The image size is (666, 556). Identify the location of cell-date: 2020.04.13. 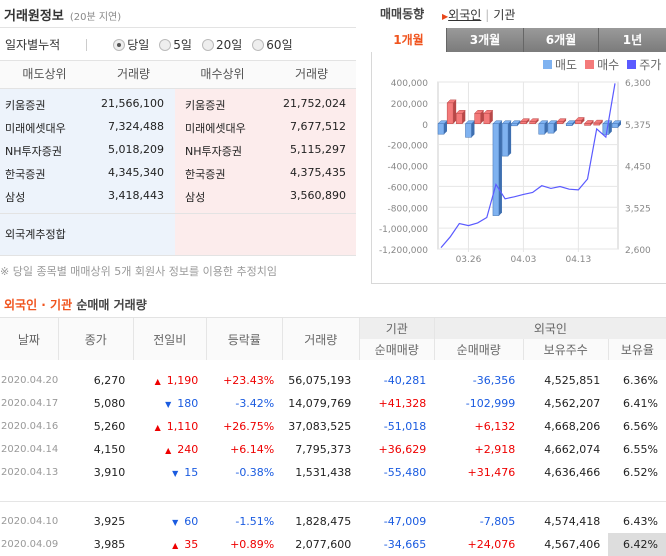
(30, 472).